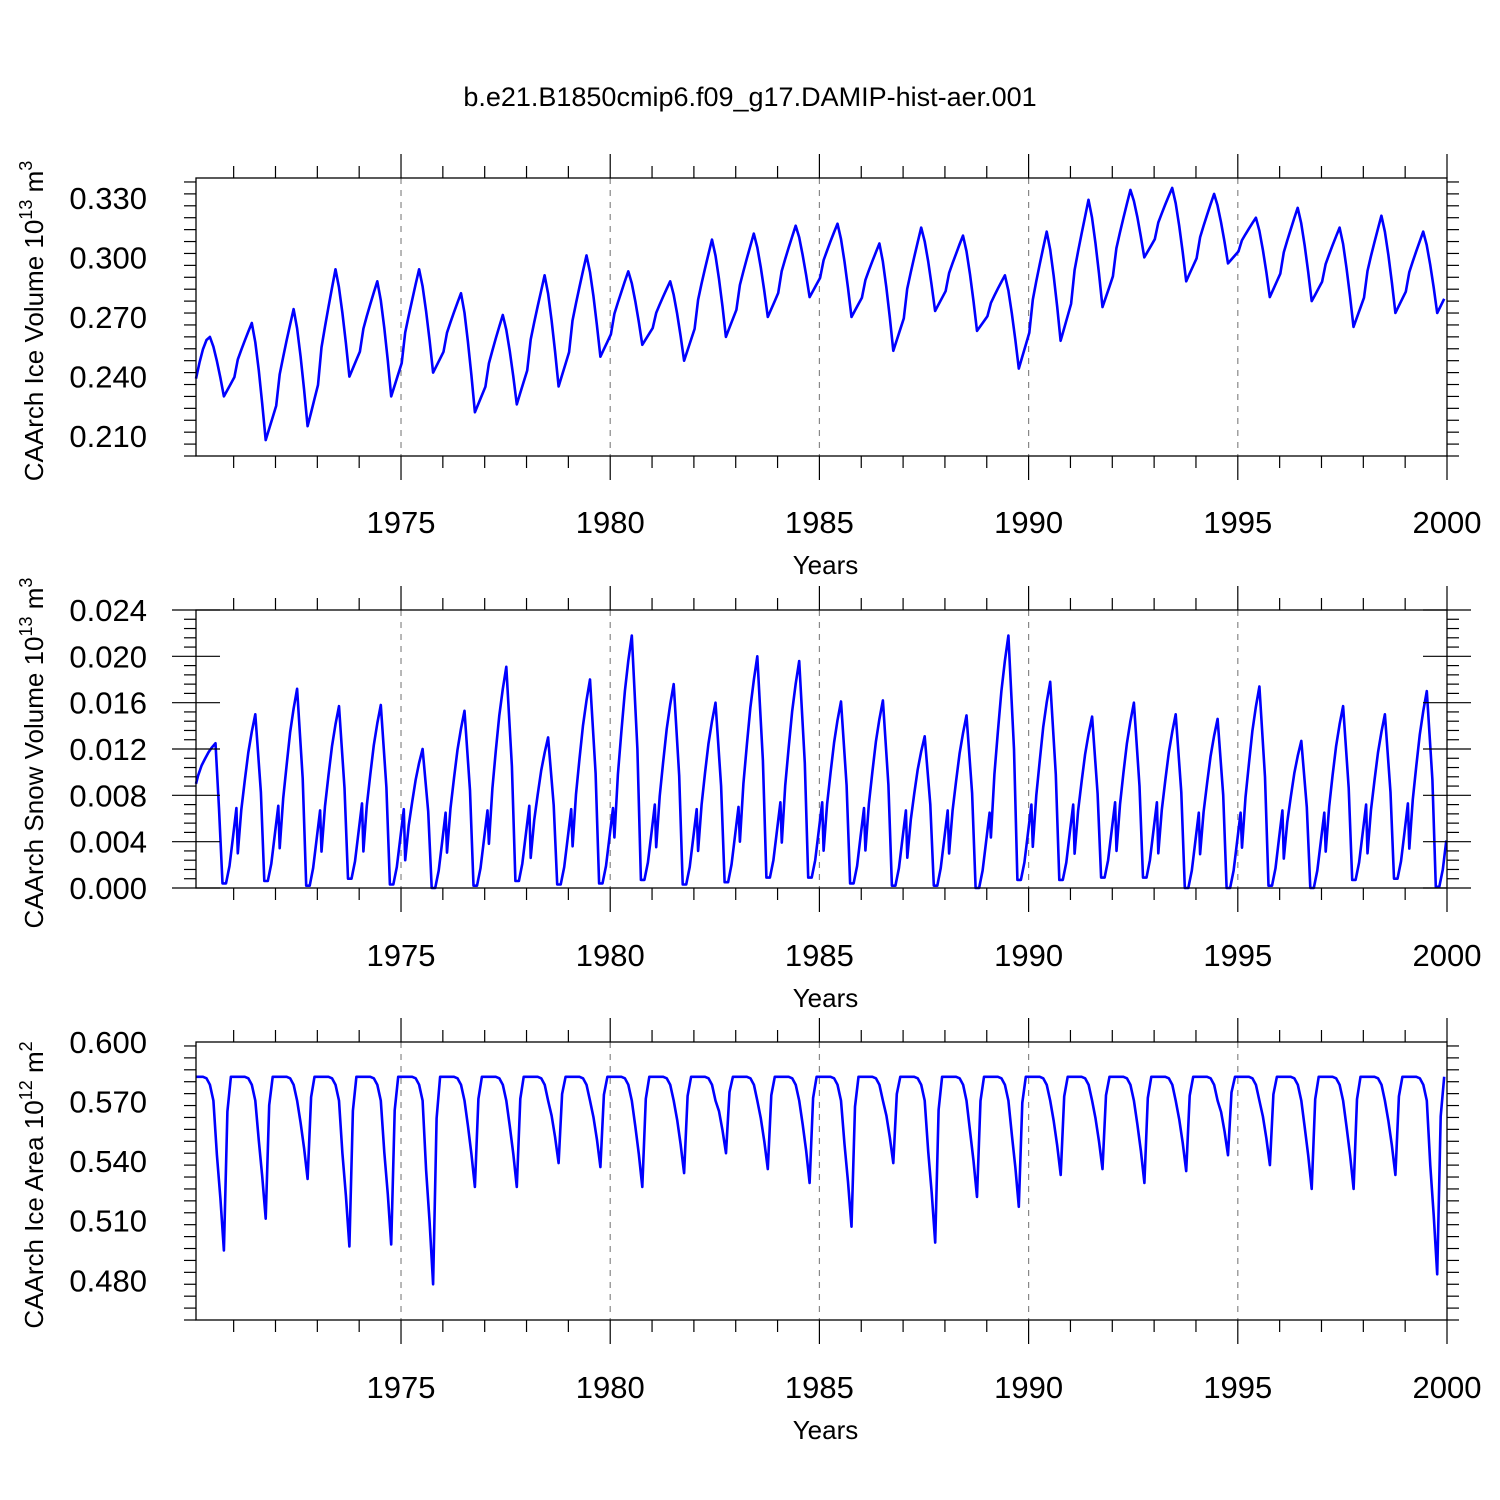 This screenshot has width=1500, height=1500. Describe the element at coordinates (108, 317) in the screenshot. I see `y-tick-label: 0.270` at that location.